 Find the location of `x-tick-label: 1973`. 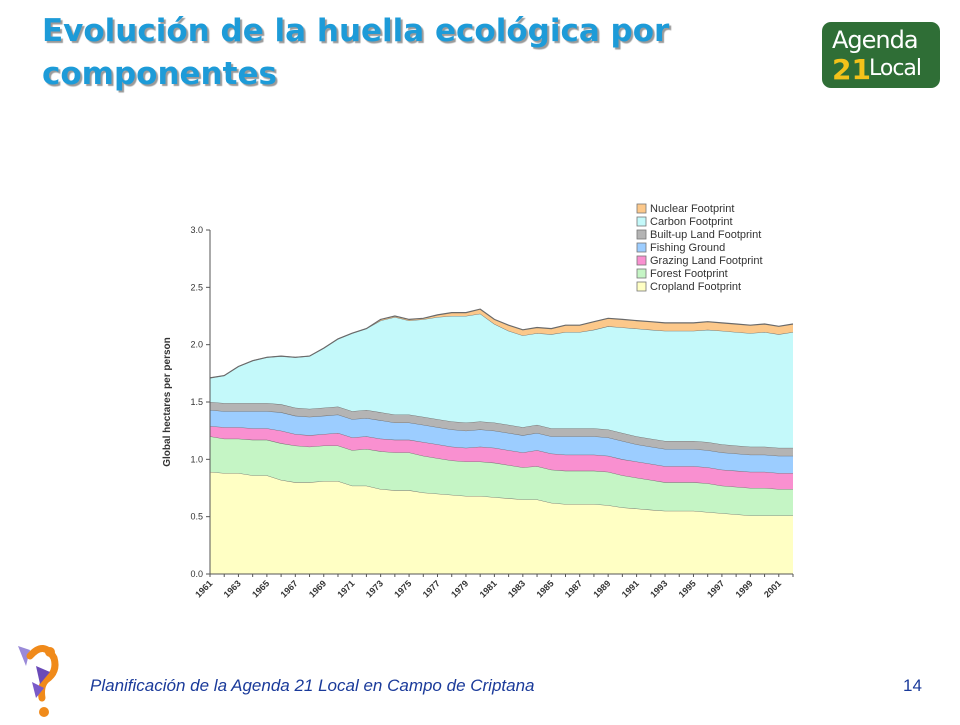

x-tick-label: 1973 is located at coordinates (374, 588).